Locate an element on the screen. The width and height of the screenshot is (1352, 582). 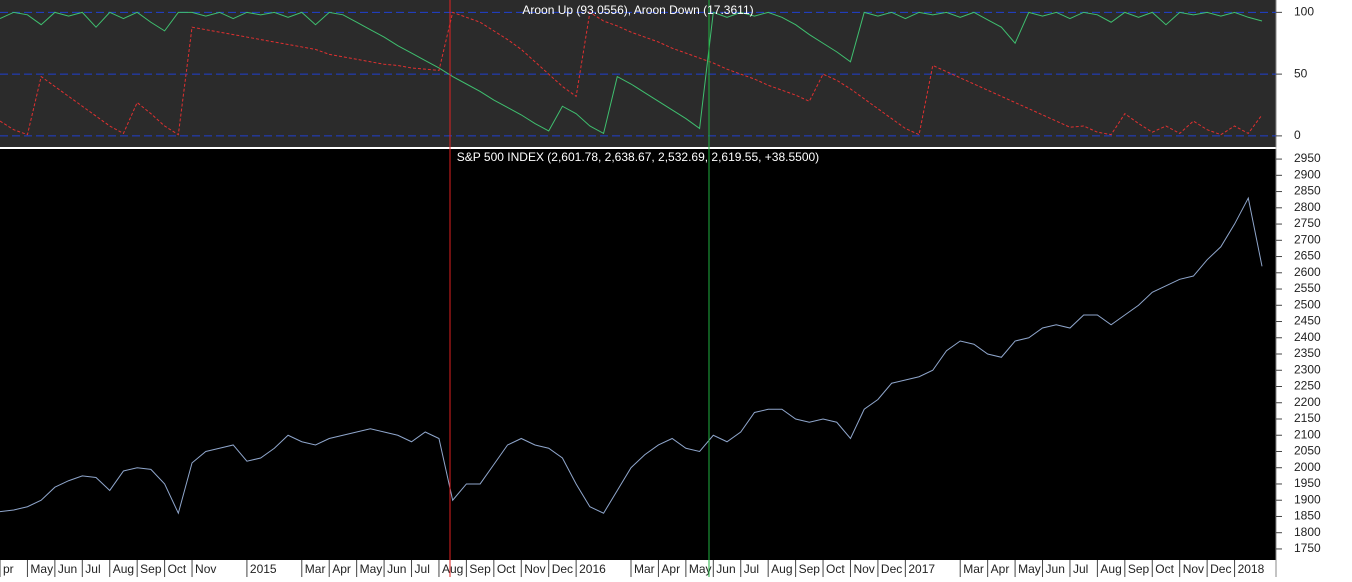
y-tick-label: 1950 is located at coordinates (1307, 483).